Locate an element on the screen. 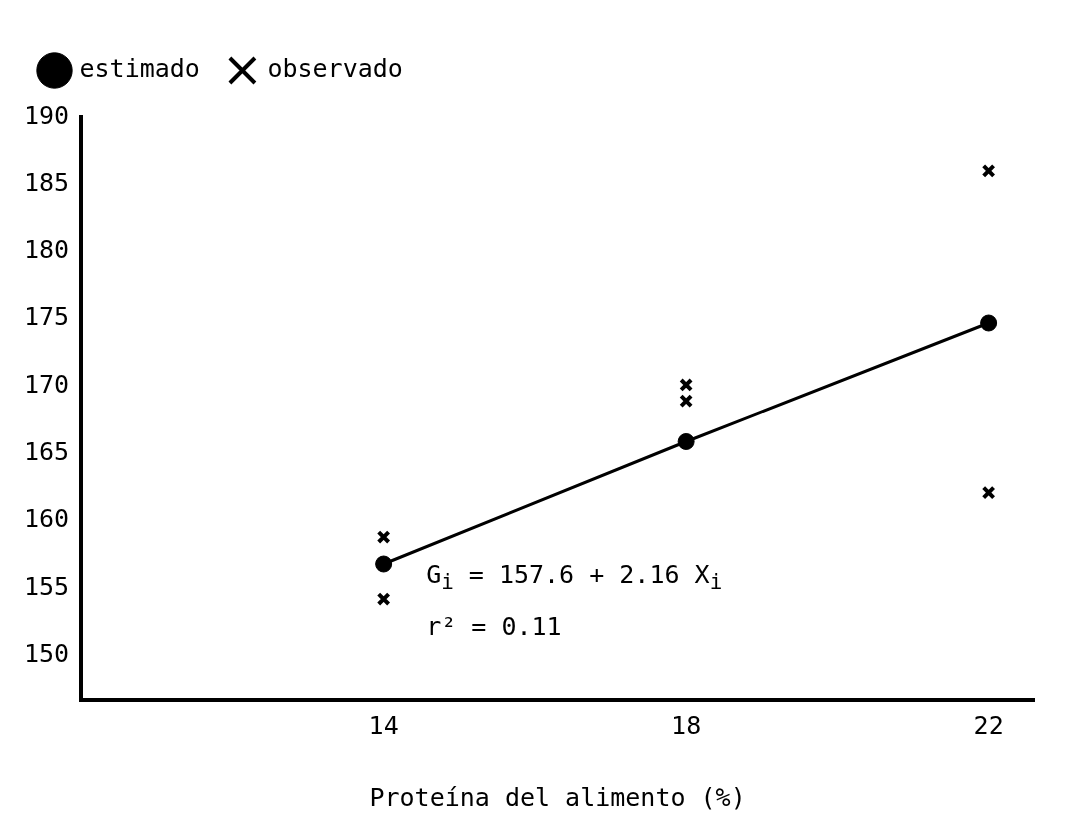 This screenshot has width=1072, height=840. x-axis-title: Proteína del alimento (%) is located at coordinates (557, 797).